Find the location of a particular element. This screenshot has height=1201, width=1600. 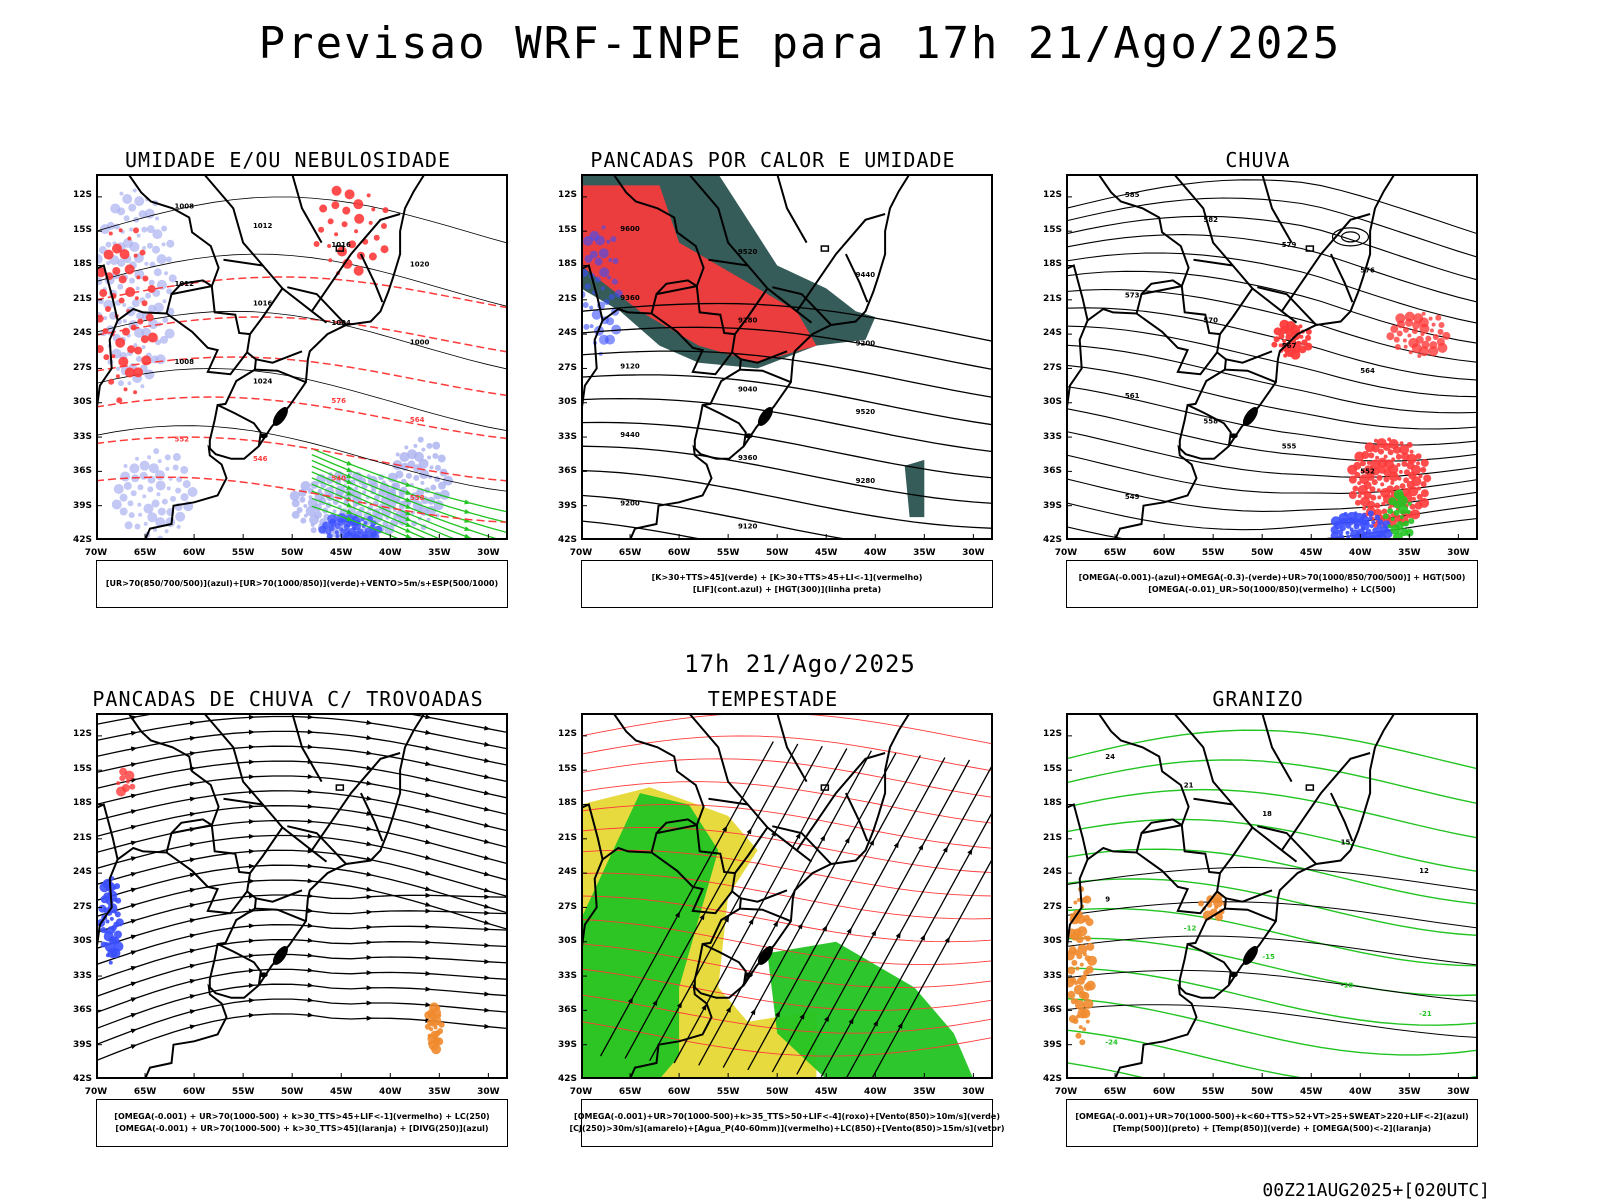

contour-label: 1024 is located at coordinates (263, 381).